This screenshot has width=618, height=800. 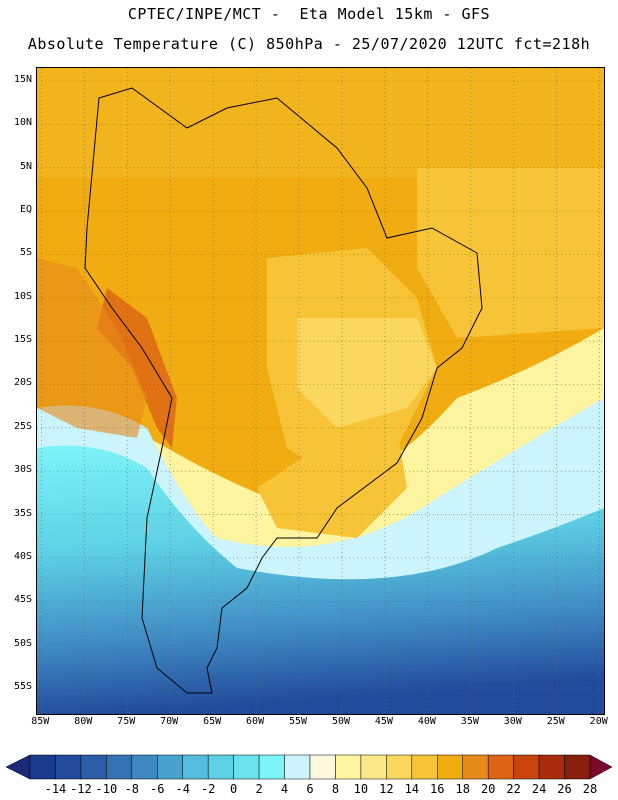 I want to click on latitude-label: 45S, so click(x=22, y=600).